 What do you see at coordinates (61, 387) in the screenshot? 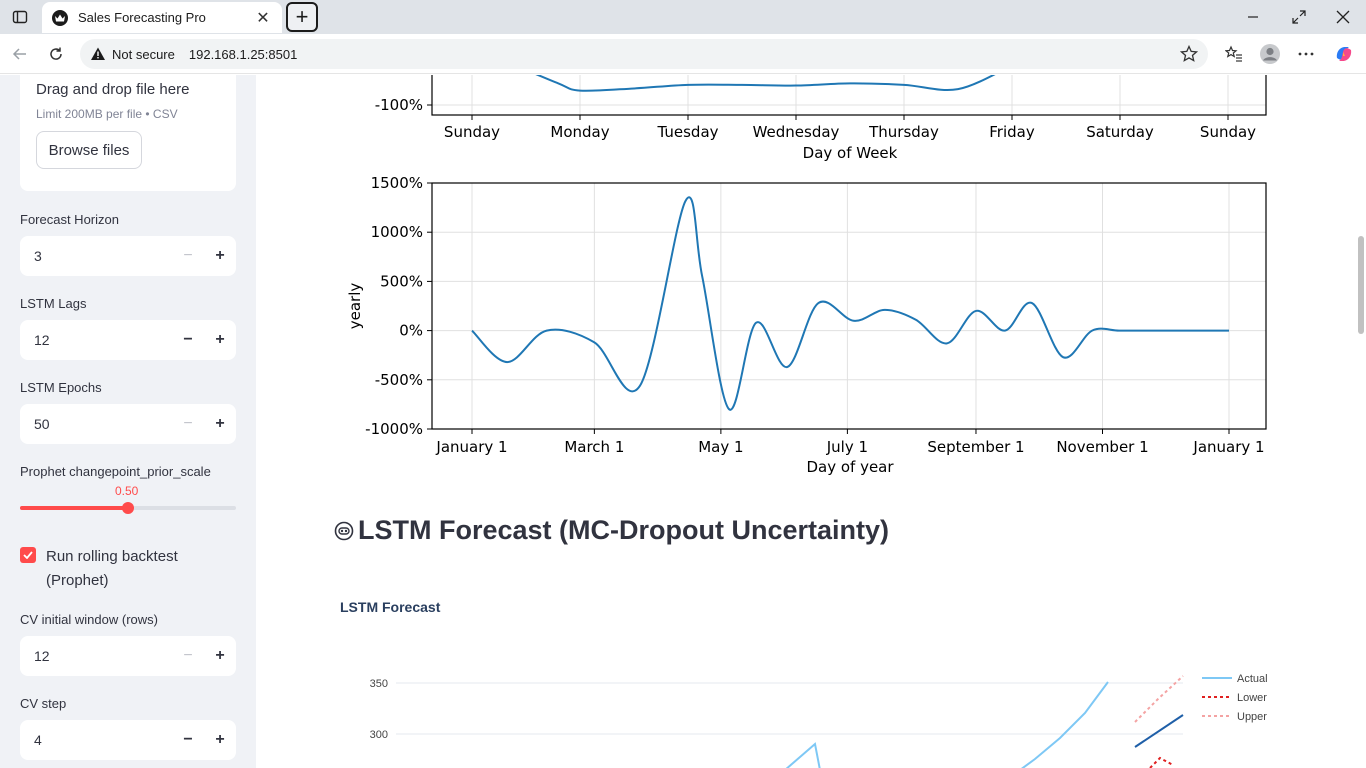
I see `lstm-epochs-label: LSTM Epochs` at bounding box center [61, 387].